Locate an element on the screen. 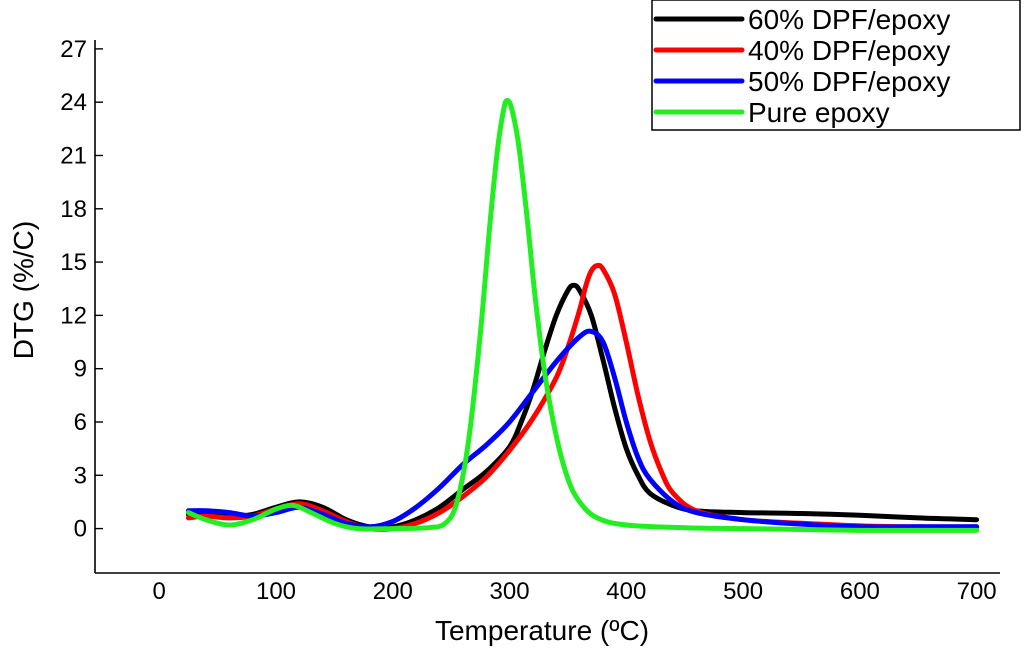 The width and height of the screenshot is (1024, 649). y-tick-label: 24 is located at coordinates (73, 102).